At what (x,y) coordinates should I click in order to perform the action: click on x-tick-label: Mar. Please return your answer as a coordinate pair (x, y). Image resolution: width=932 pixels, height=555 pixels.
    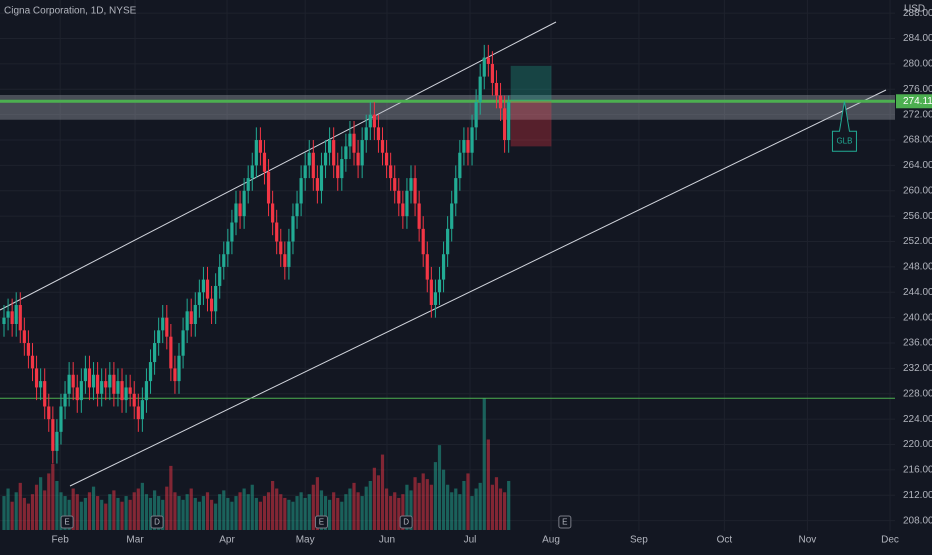
    Looking at the image, I should click on (135, 540).